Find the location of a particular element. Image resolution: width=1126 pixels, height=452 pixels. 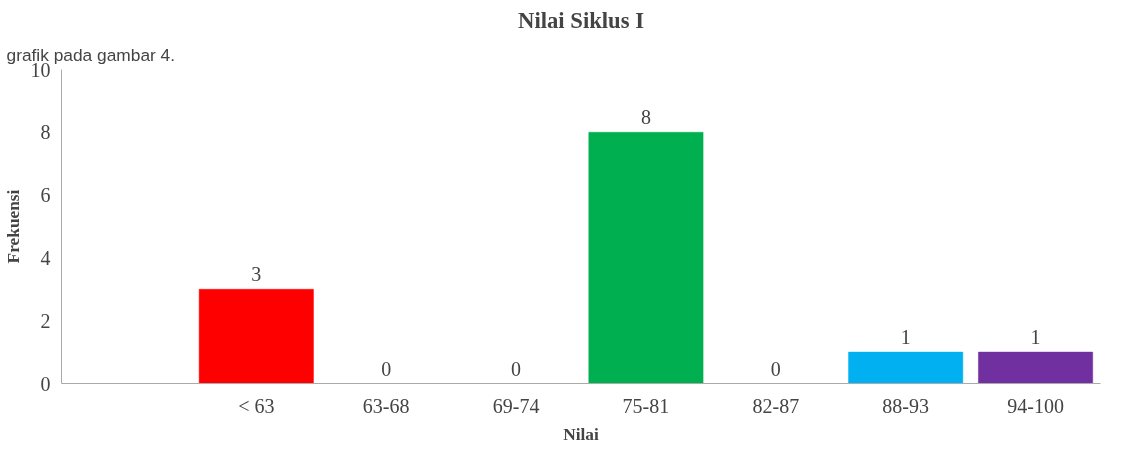

x-tick-label: < 63 is located at coordinates (256, 405).